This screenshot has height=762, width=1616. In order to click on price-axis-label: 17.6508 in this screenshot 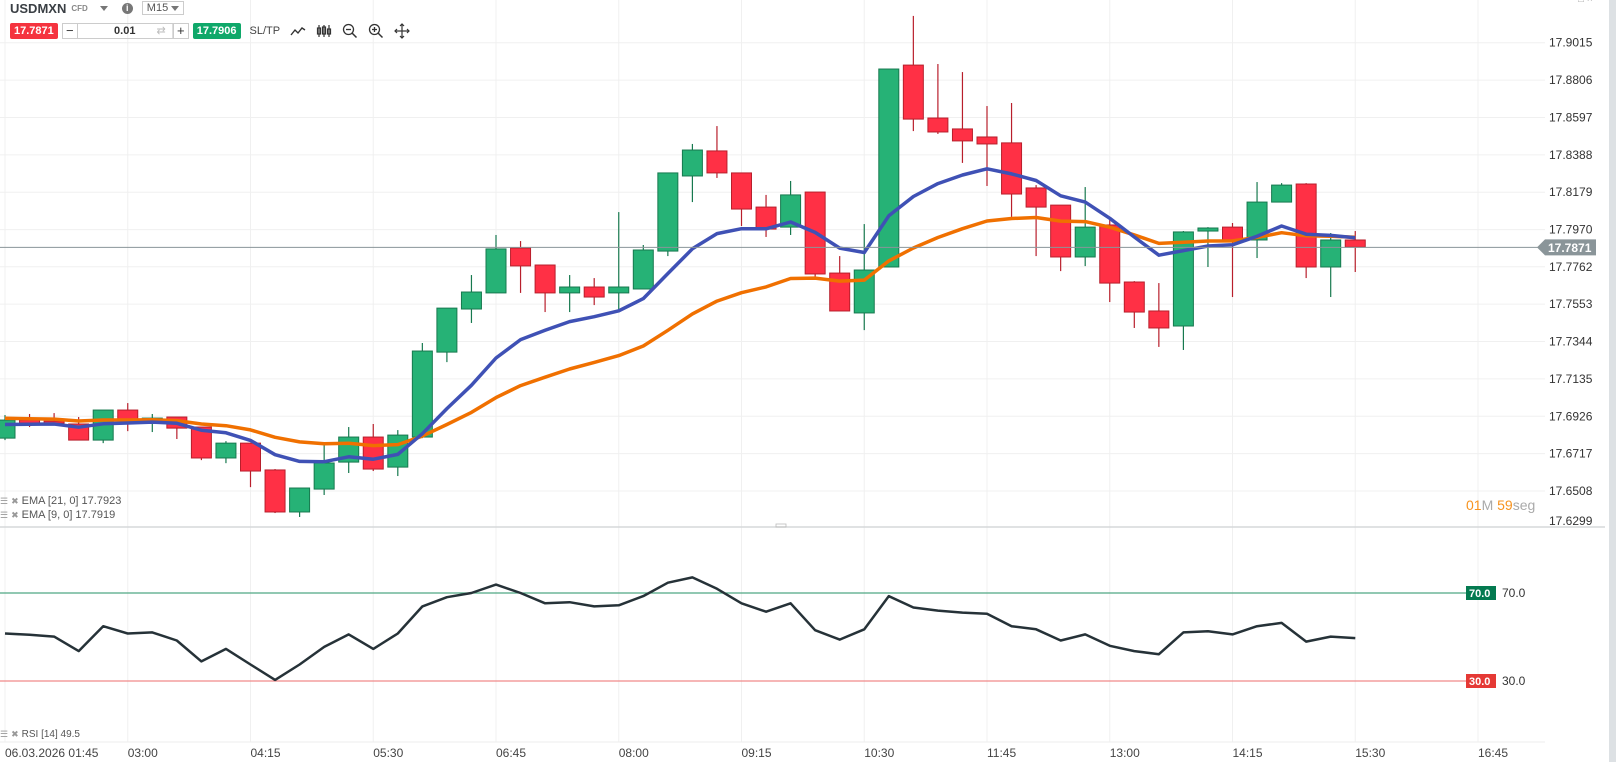, I will do `click(1571, 491)`.